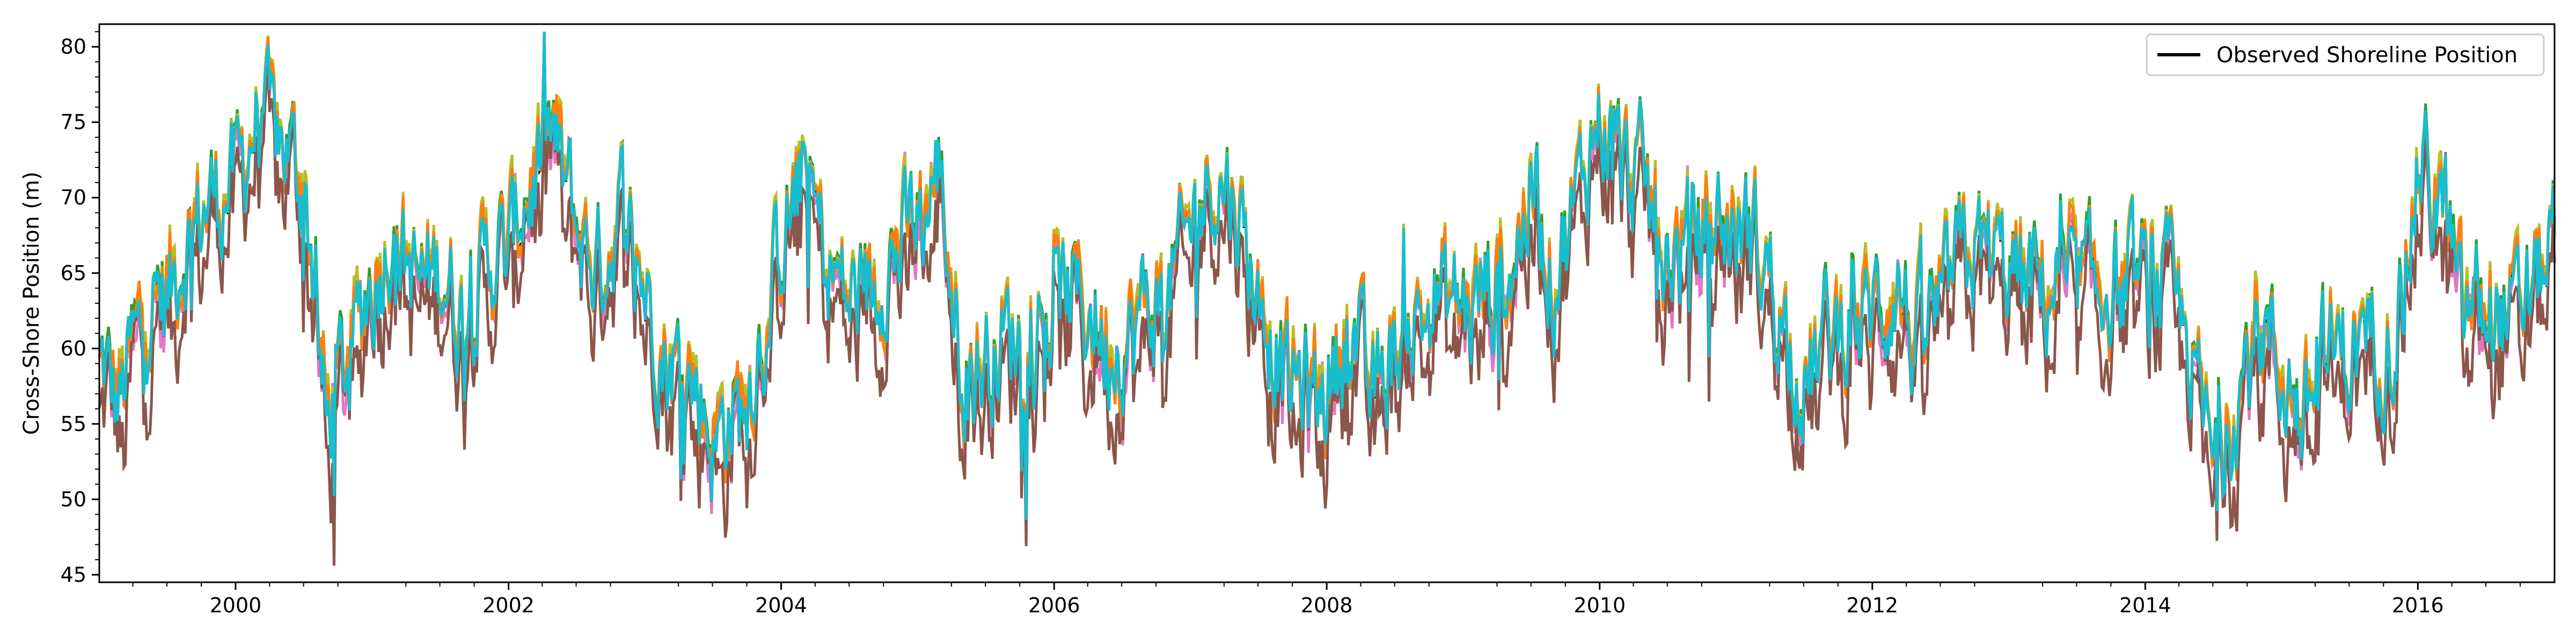  Describe the element at coordinates (73, 273) in the screenshot. I see `y-tick-label: 65` at that location.